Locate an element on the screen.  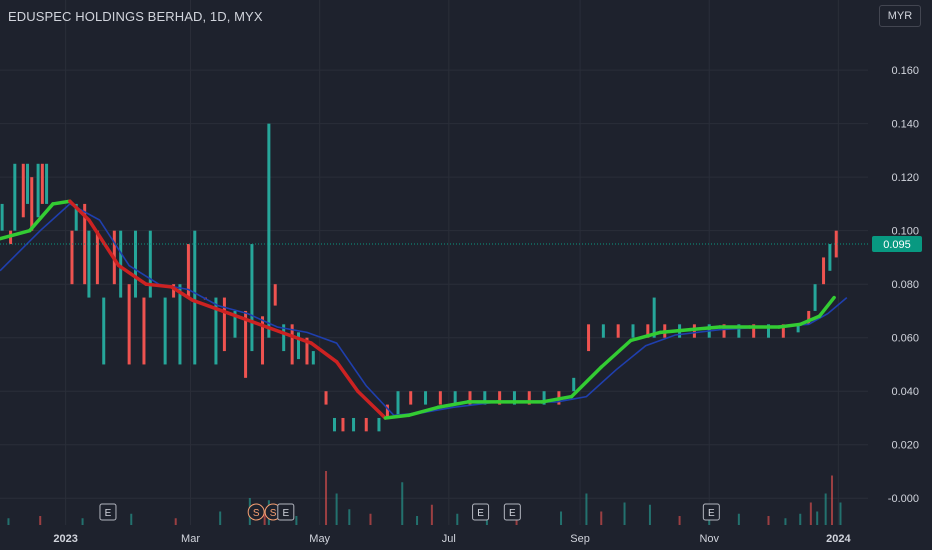
time-axis: 2023 Mar May Jul Sep Nov 2024 is located at coordinates (452, 539).